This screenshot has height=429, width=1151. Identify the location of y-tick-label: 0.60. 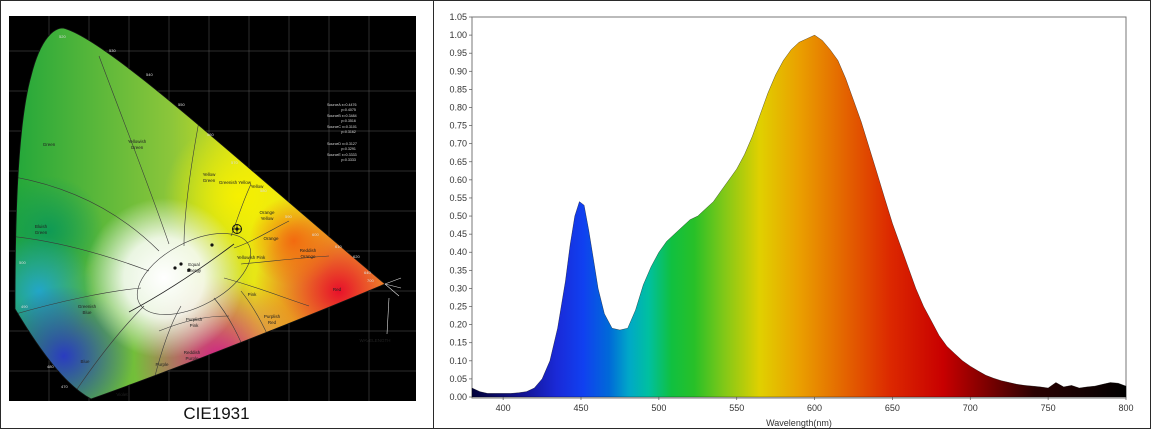
(458, 180).